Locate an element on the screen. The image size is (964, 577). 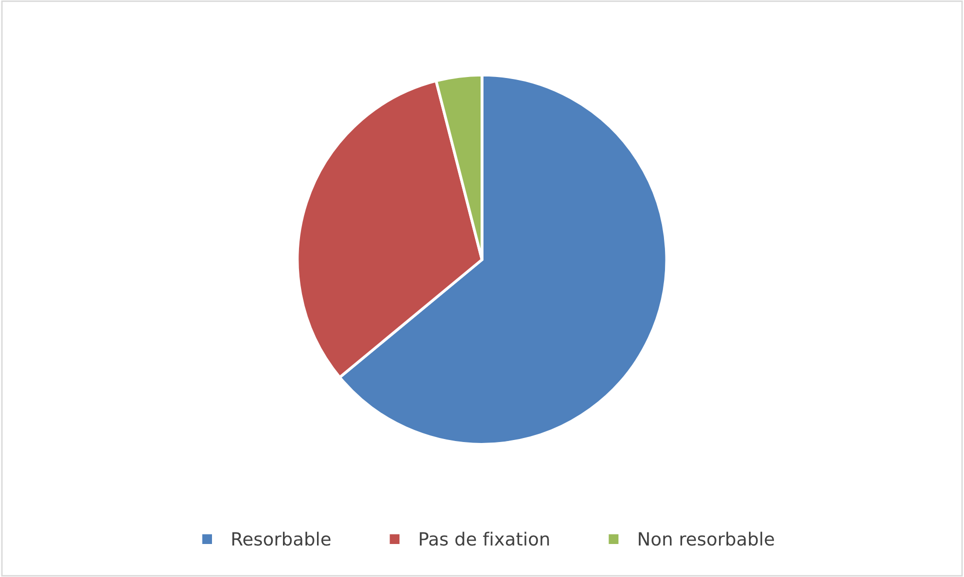
legend-label: Non resorbable is located at coordinates (706, 539).